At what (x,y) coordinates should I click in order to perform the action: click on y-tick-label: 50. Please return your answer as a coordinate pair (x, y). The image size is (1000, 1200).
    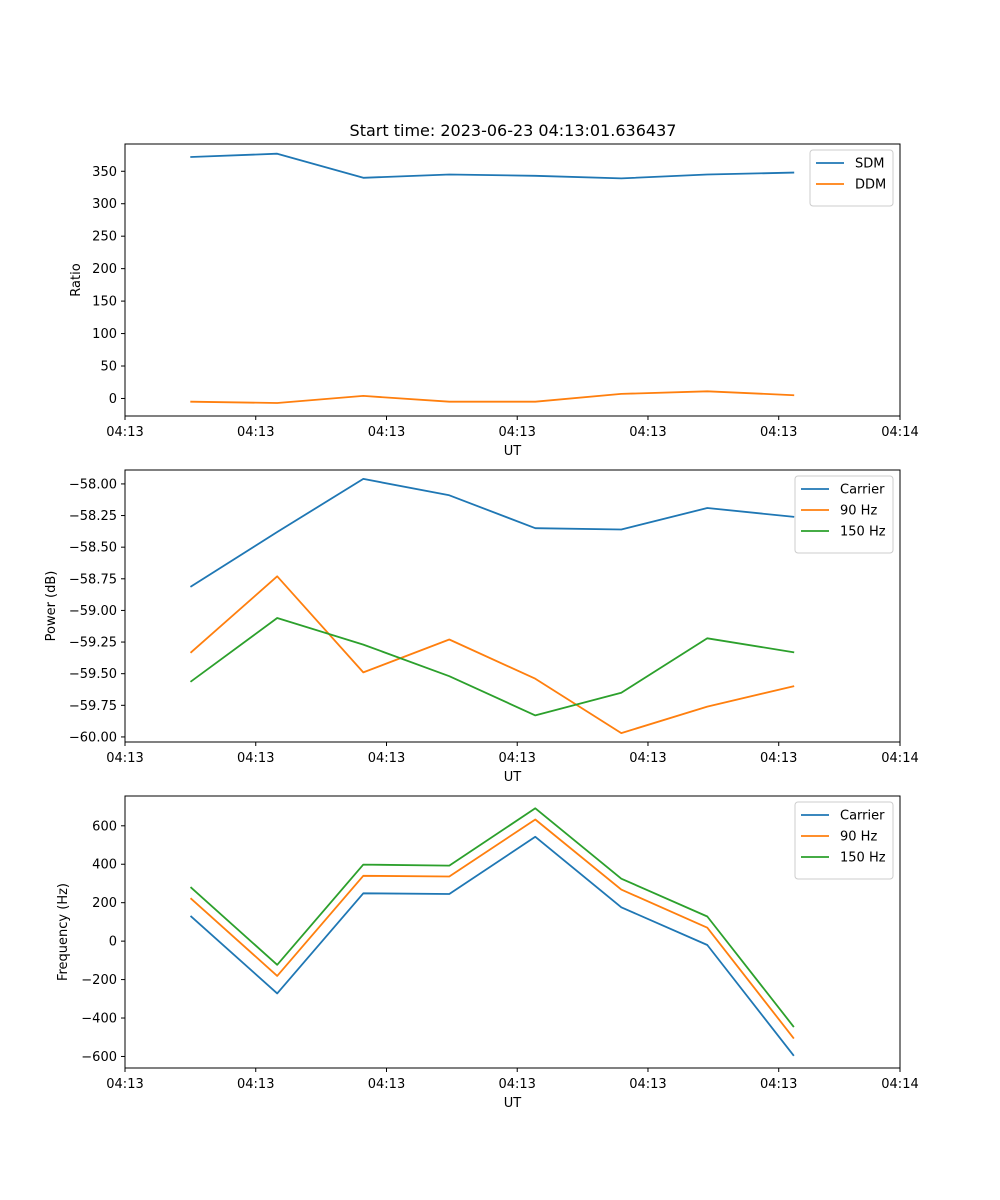
    Looking at the image, I should click on (108, 367).